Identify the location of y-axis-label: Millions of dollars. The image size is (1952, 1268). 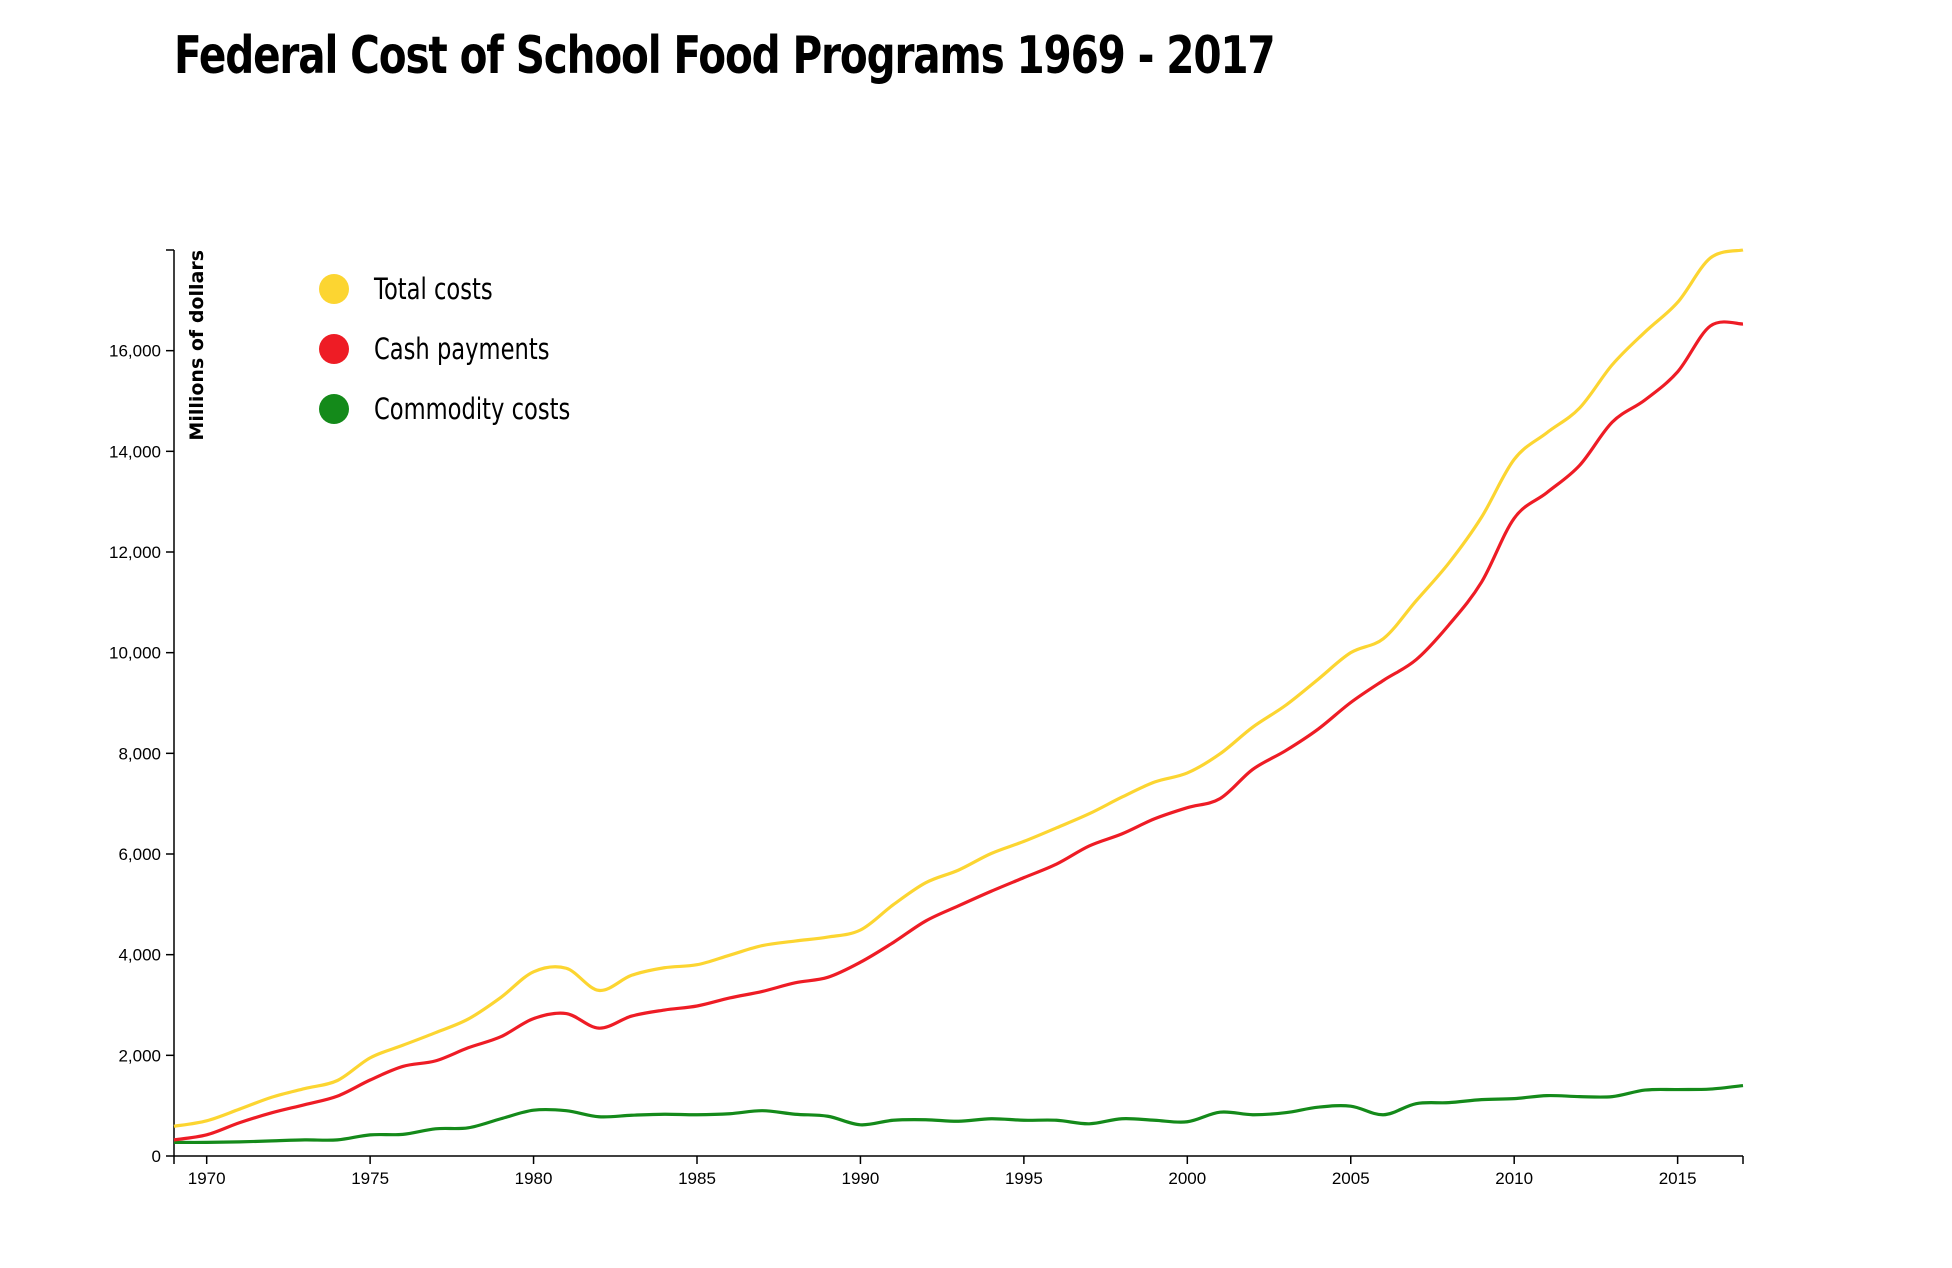
(197, 345).